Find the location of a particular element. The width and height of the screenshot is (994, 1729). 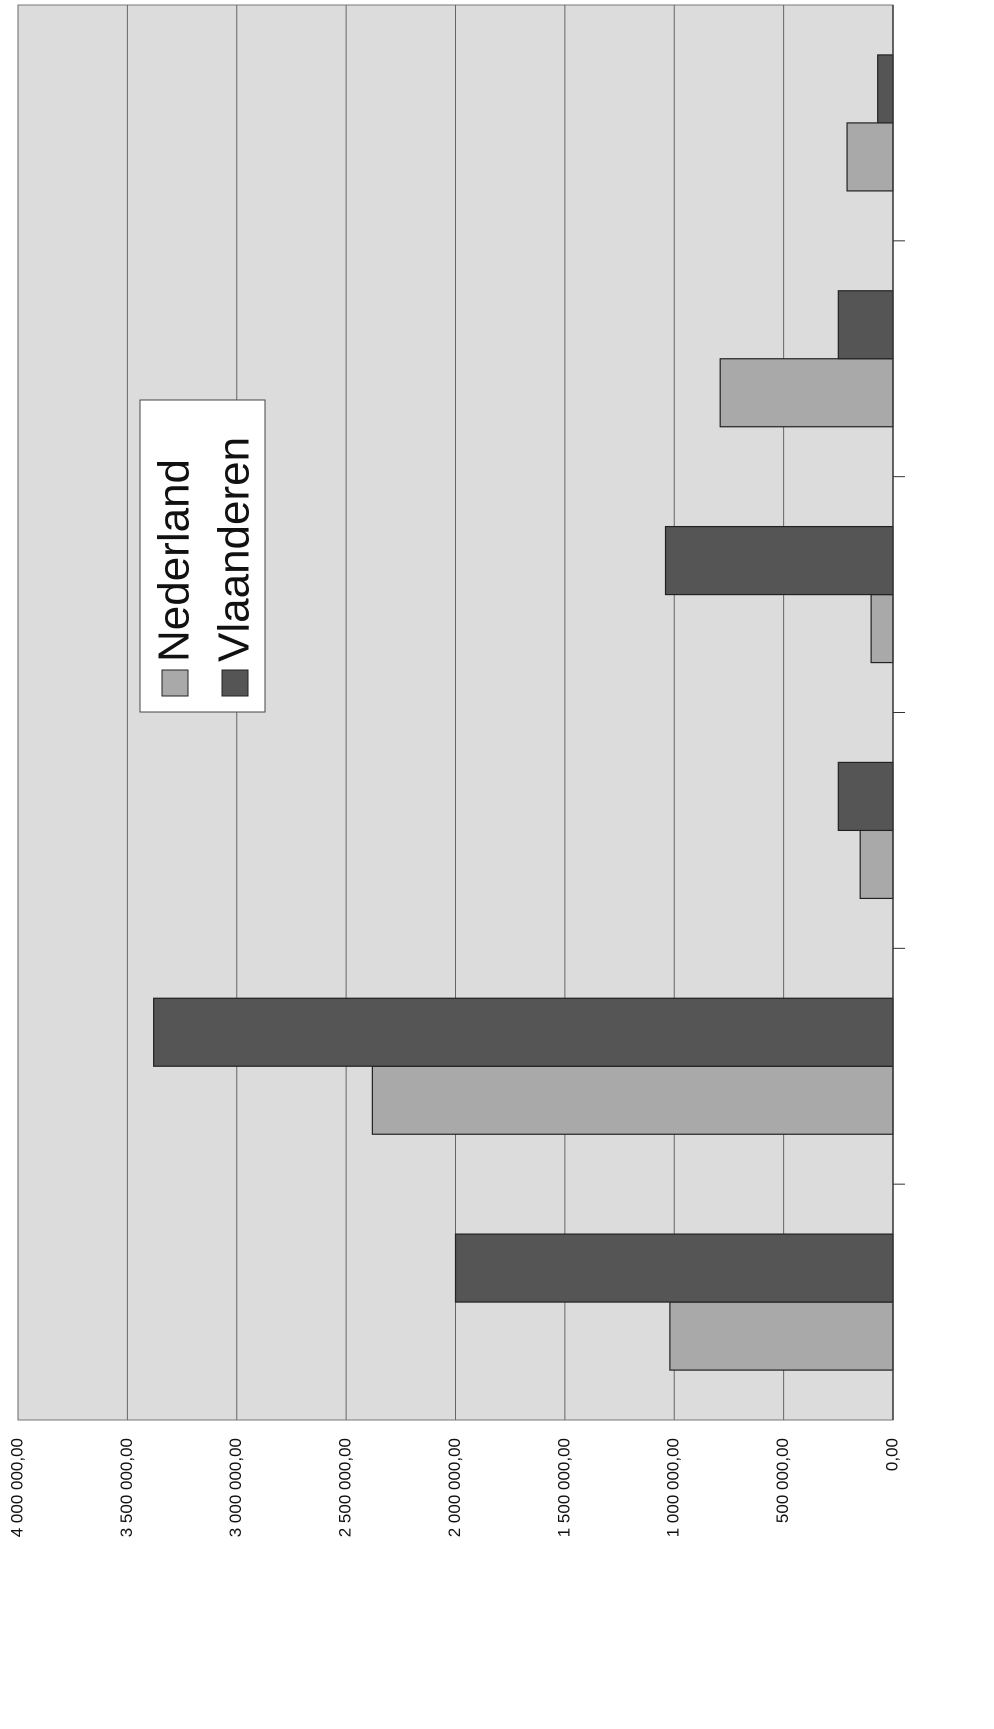

y-tick-label: 3 500 000,00 is located at coordinates (126, 1487).